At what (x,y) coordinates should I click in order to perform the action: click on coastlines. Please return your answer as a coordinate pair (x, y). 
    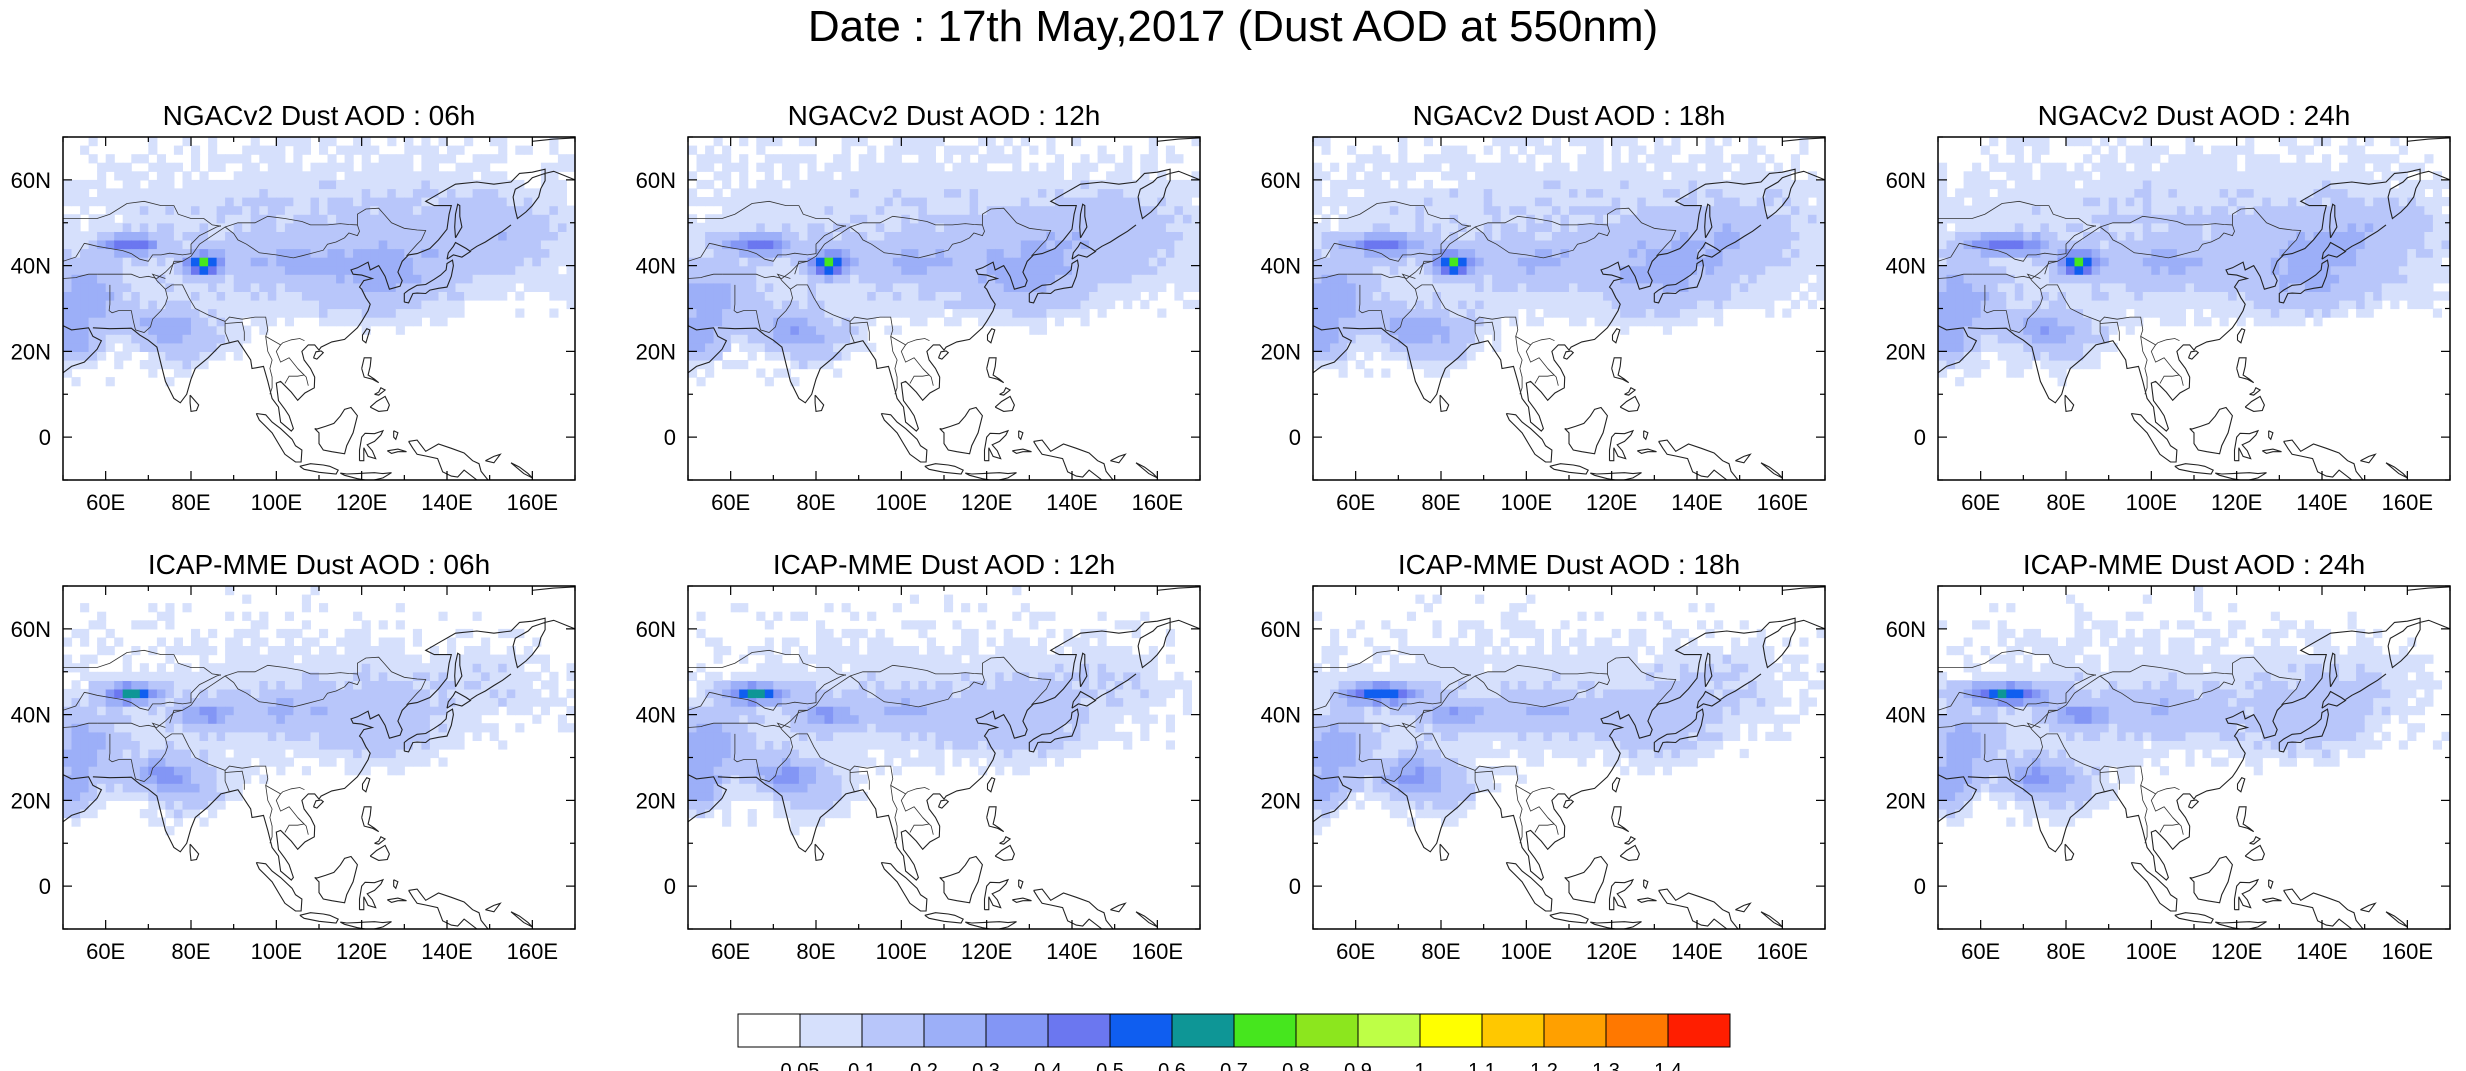
    Looking at the image, I should click on (319, 308).